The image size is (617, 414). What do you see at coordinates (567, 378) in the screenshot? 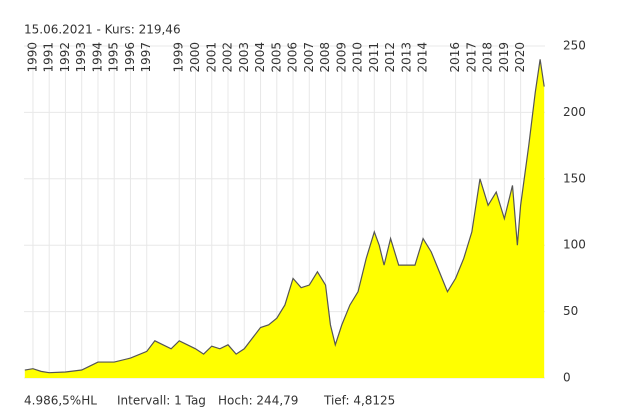
I see `y-tick-label: 0` at bounding box center [567, 378].